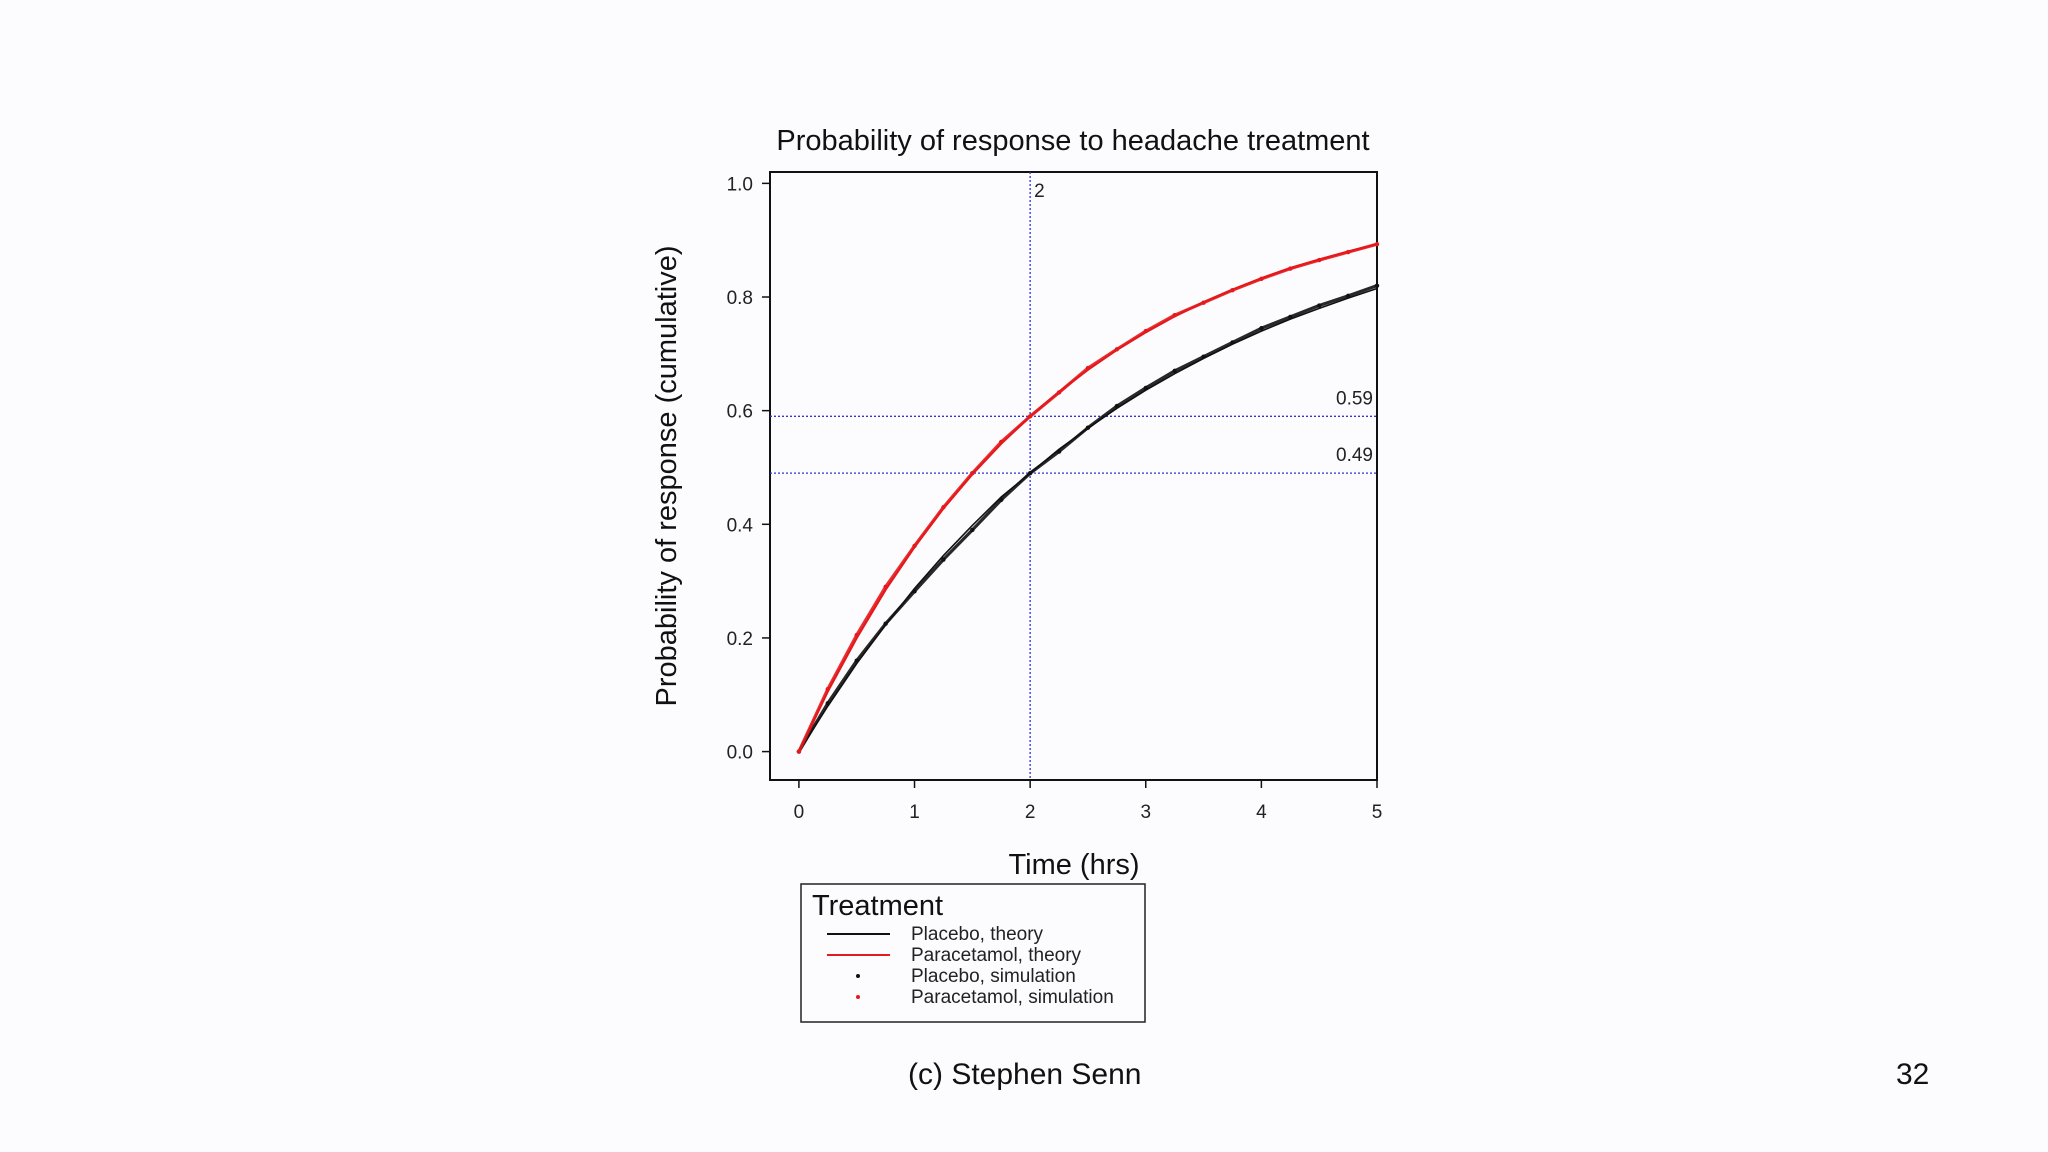 The image size is (2048, 1152). What do you see at coordinates (914, 812) in the screenshot?
I see `x-tick-label: 1` at bounding box center [914, 812].